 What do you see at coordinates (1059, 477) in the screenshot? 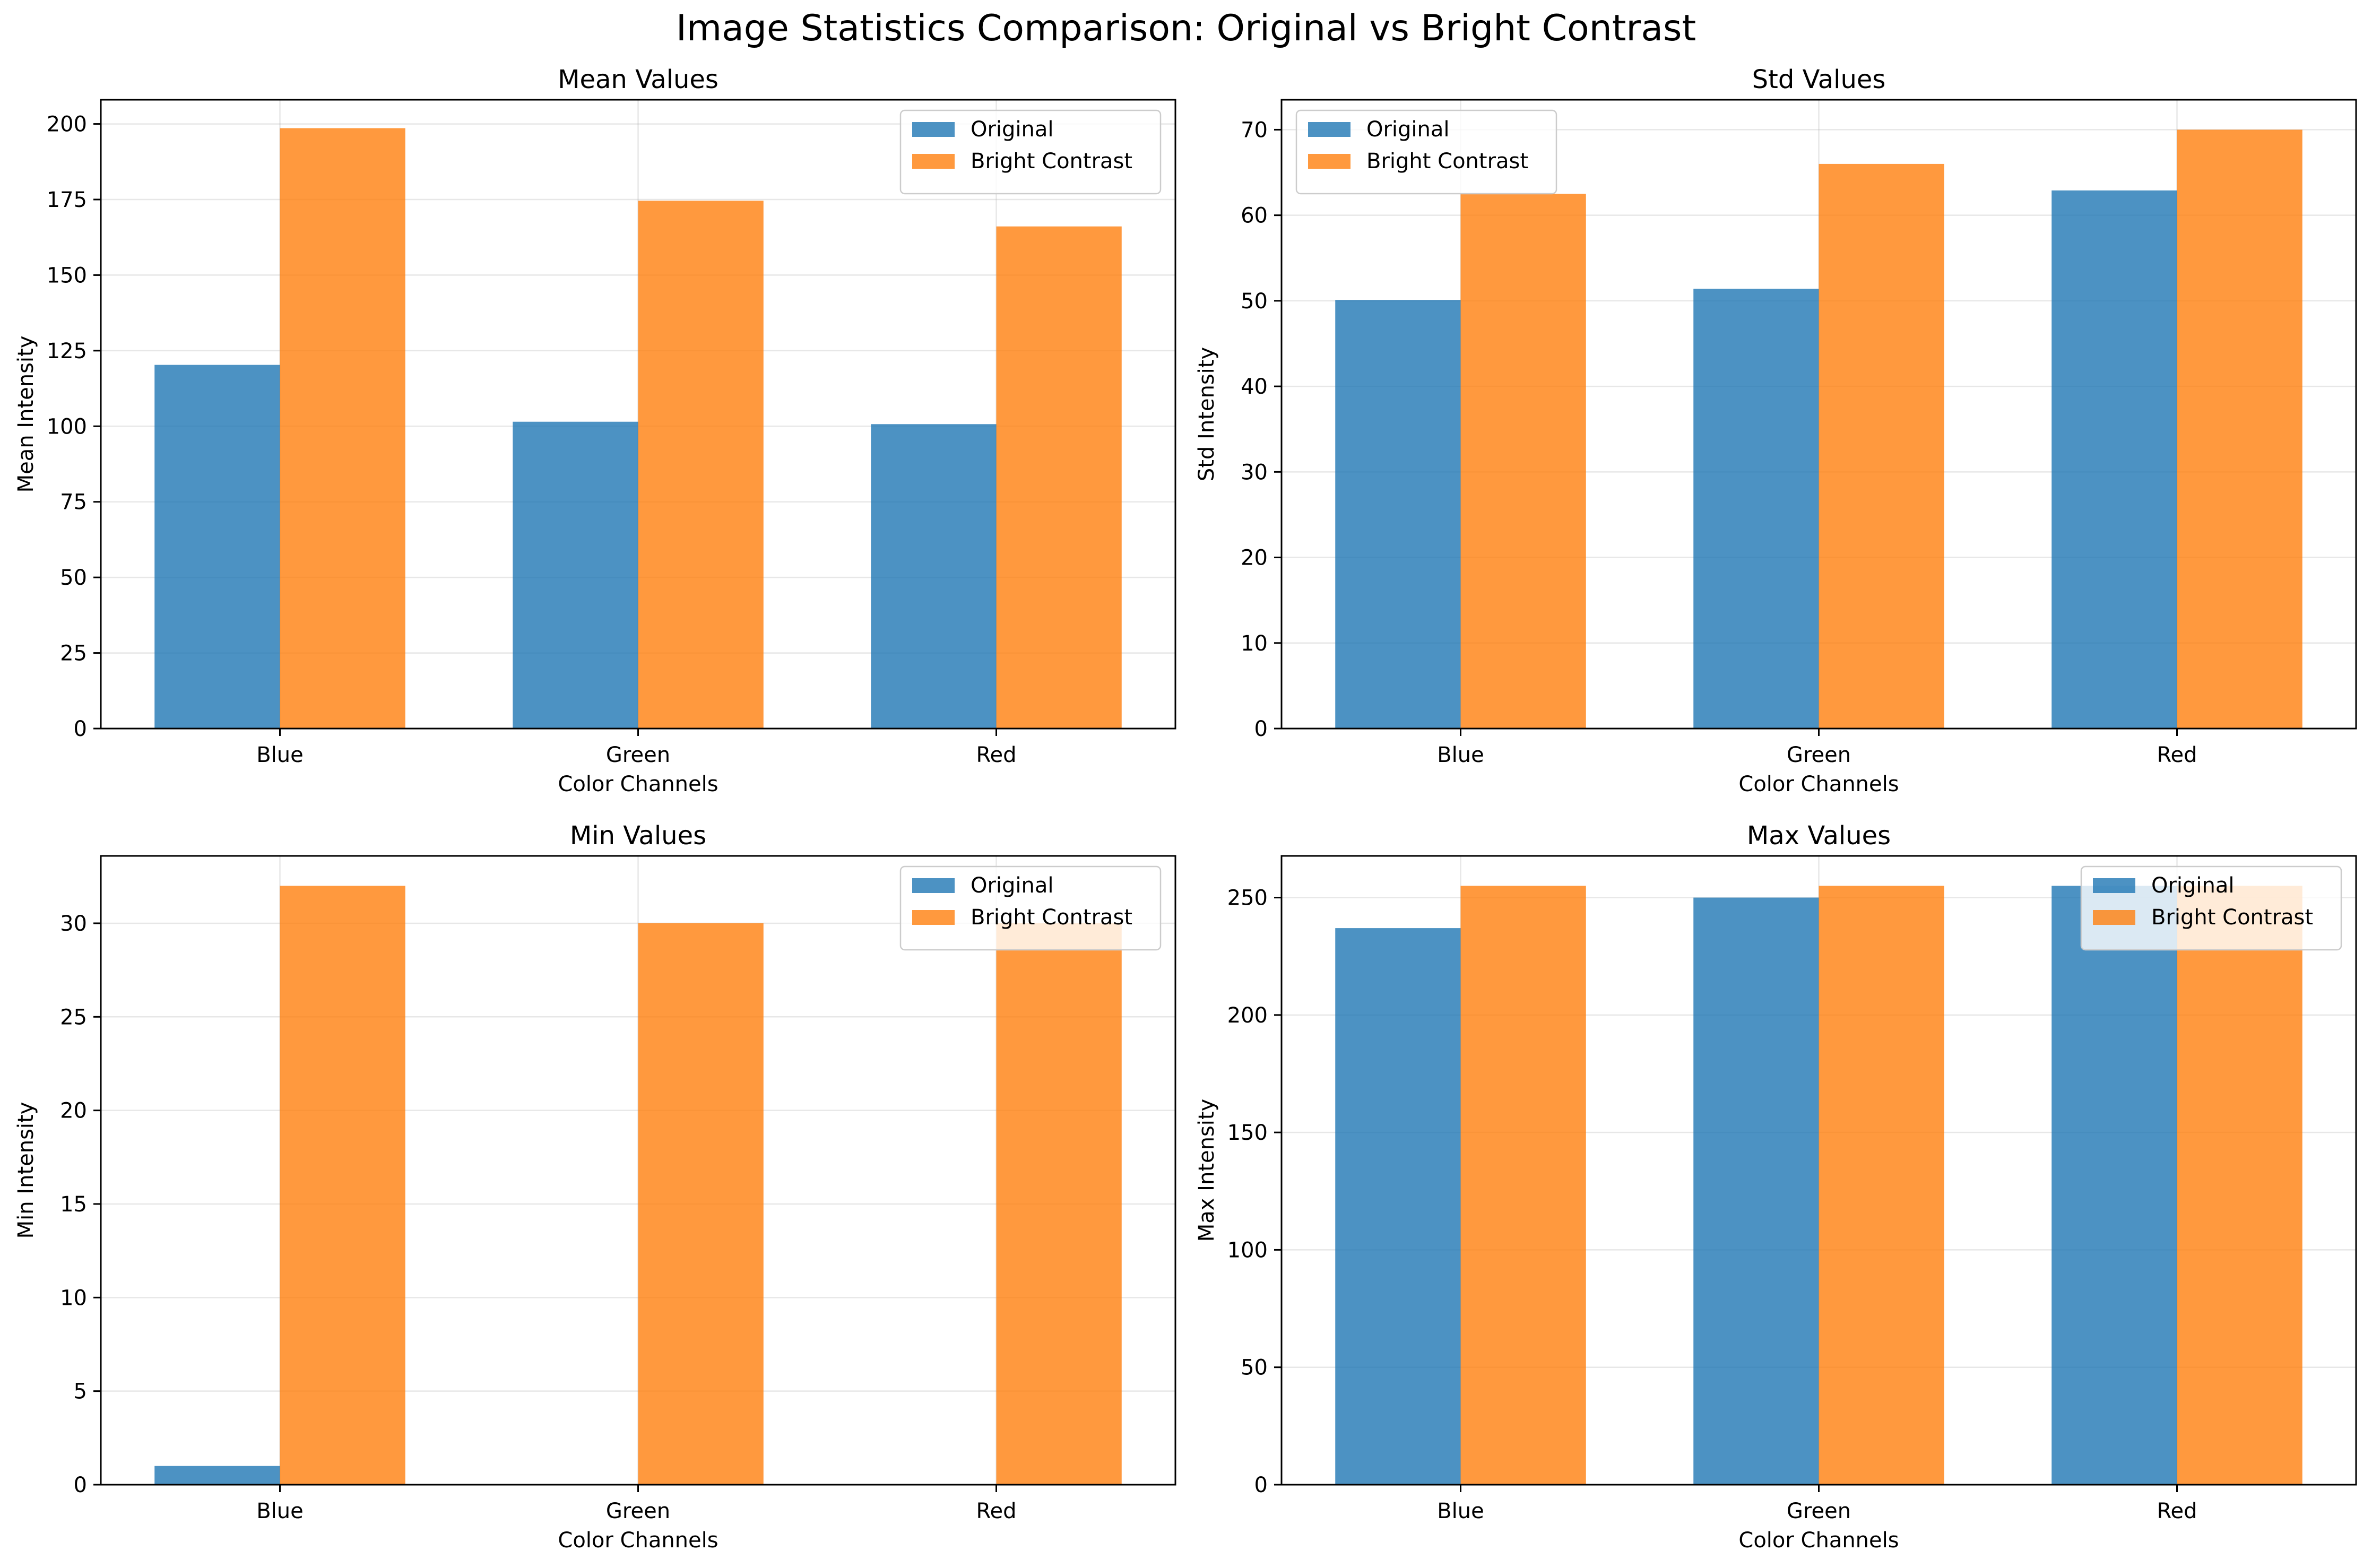
I see `mean-values-bar-bright-contrast-red` at bounding box center [1059, 477].